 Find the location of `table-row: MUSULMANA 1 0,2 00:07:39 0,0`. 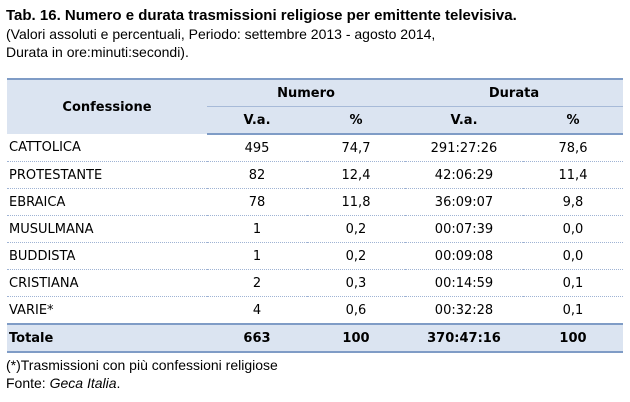

table-row: MUSULMANA 1 0,2 00:07:39 0,0 is located at coordinates (315, 229).